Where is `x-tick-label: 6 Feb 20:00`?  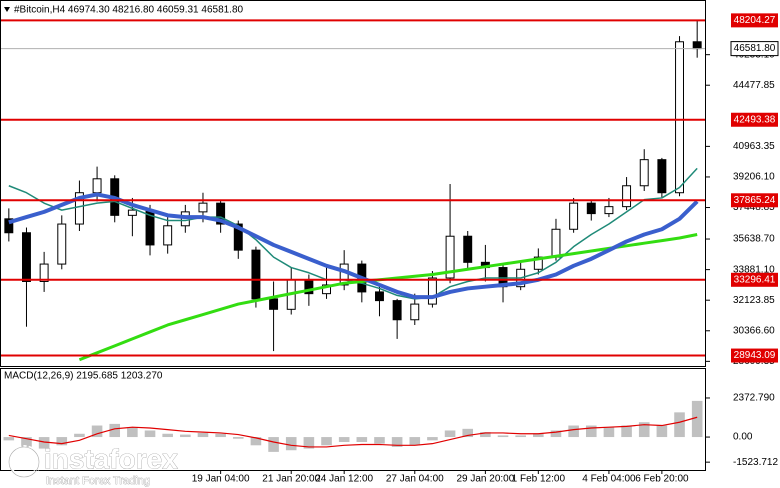 x-tick-label: 6 Feb 20:00 is located at coordinates (662, 479).